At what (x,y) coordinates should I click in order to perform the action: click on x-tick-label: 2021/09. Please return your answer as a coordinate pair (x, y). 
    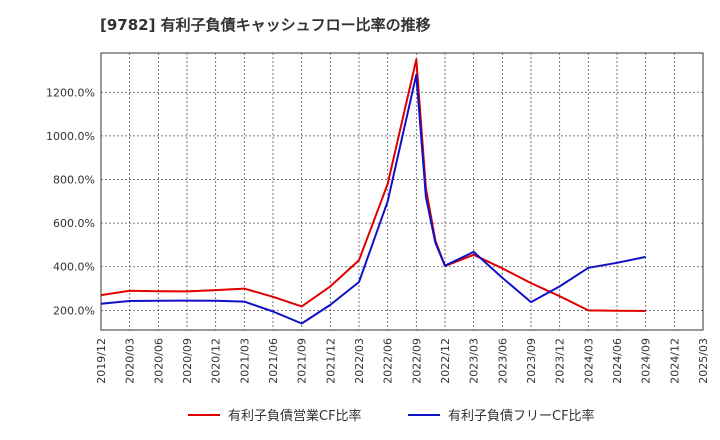
    Looking at the image, I should click on (302, 361).